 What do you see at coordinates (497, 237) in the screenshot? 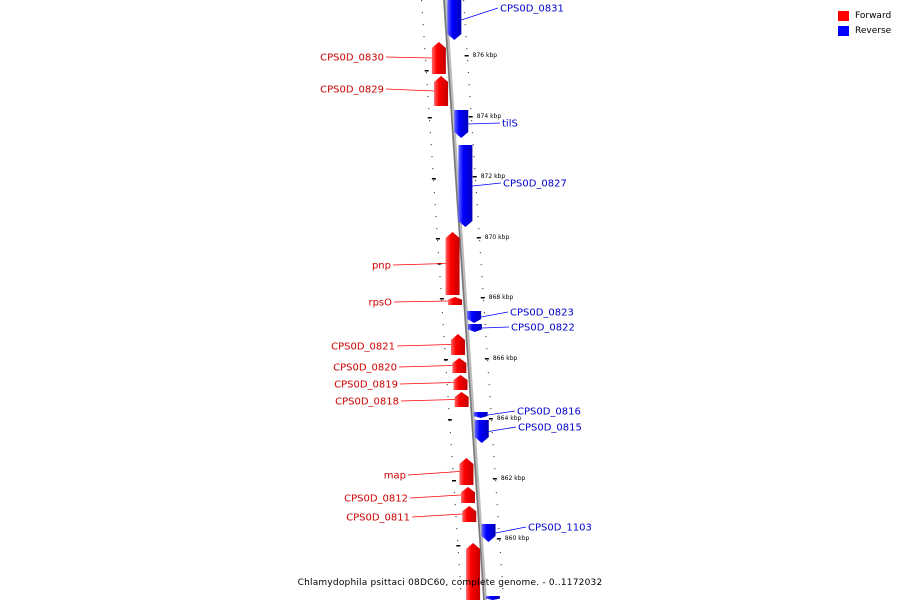
I see `scale-label: 870 kbp` at bounding box center [497, 237].